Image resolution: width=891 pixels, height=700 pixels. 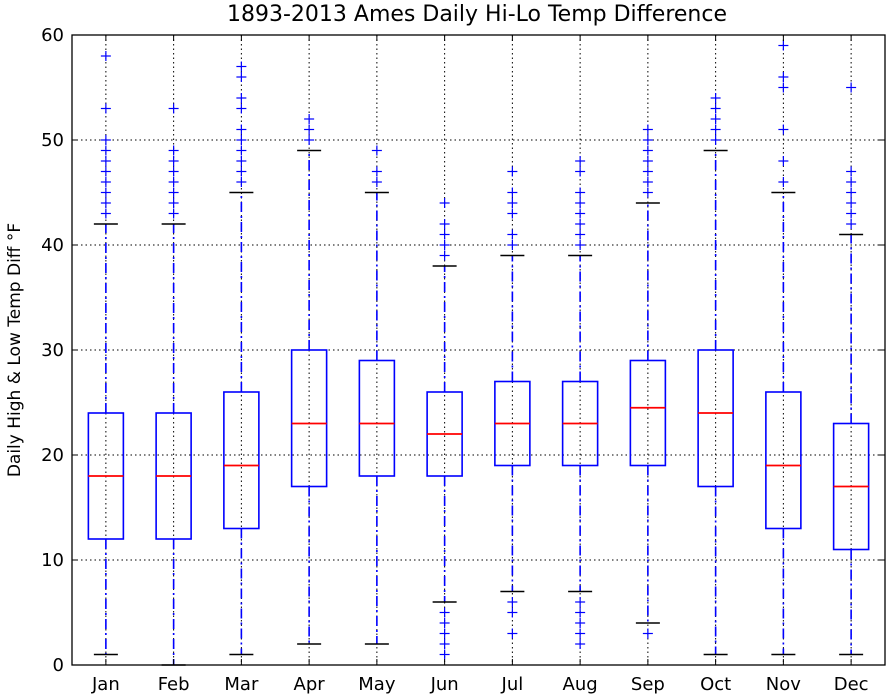 What do you see at coordinates (52, 350) in the screenshot?
I see `y-tick-label: 30` at bounding box center [52, 350].